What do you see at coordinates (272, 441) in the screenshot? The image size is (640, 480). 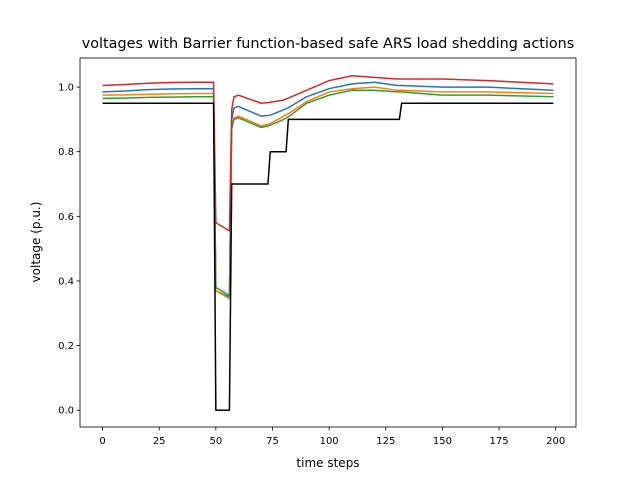 I see `x-tick-label: 75` at bounding box center [272, 441].